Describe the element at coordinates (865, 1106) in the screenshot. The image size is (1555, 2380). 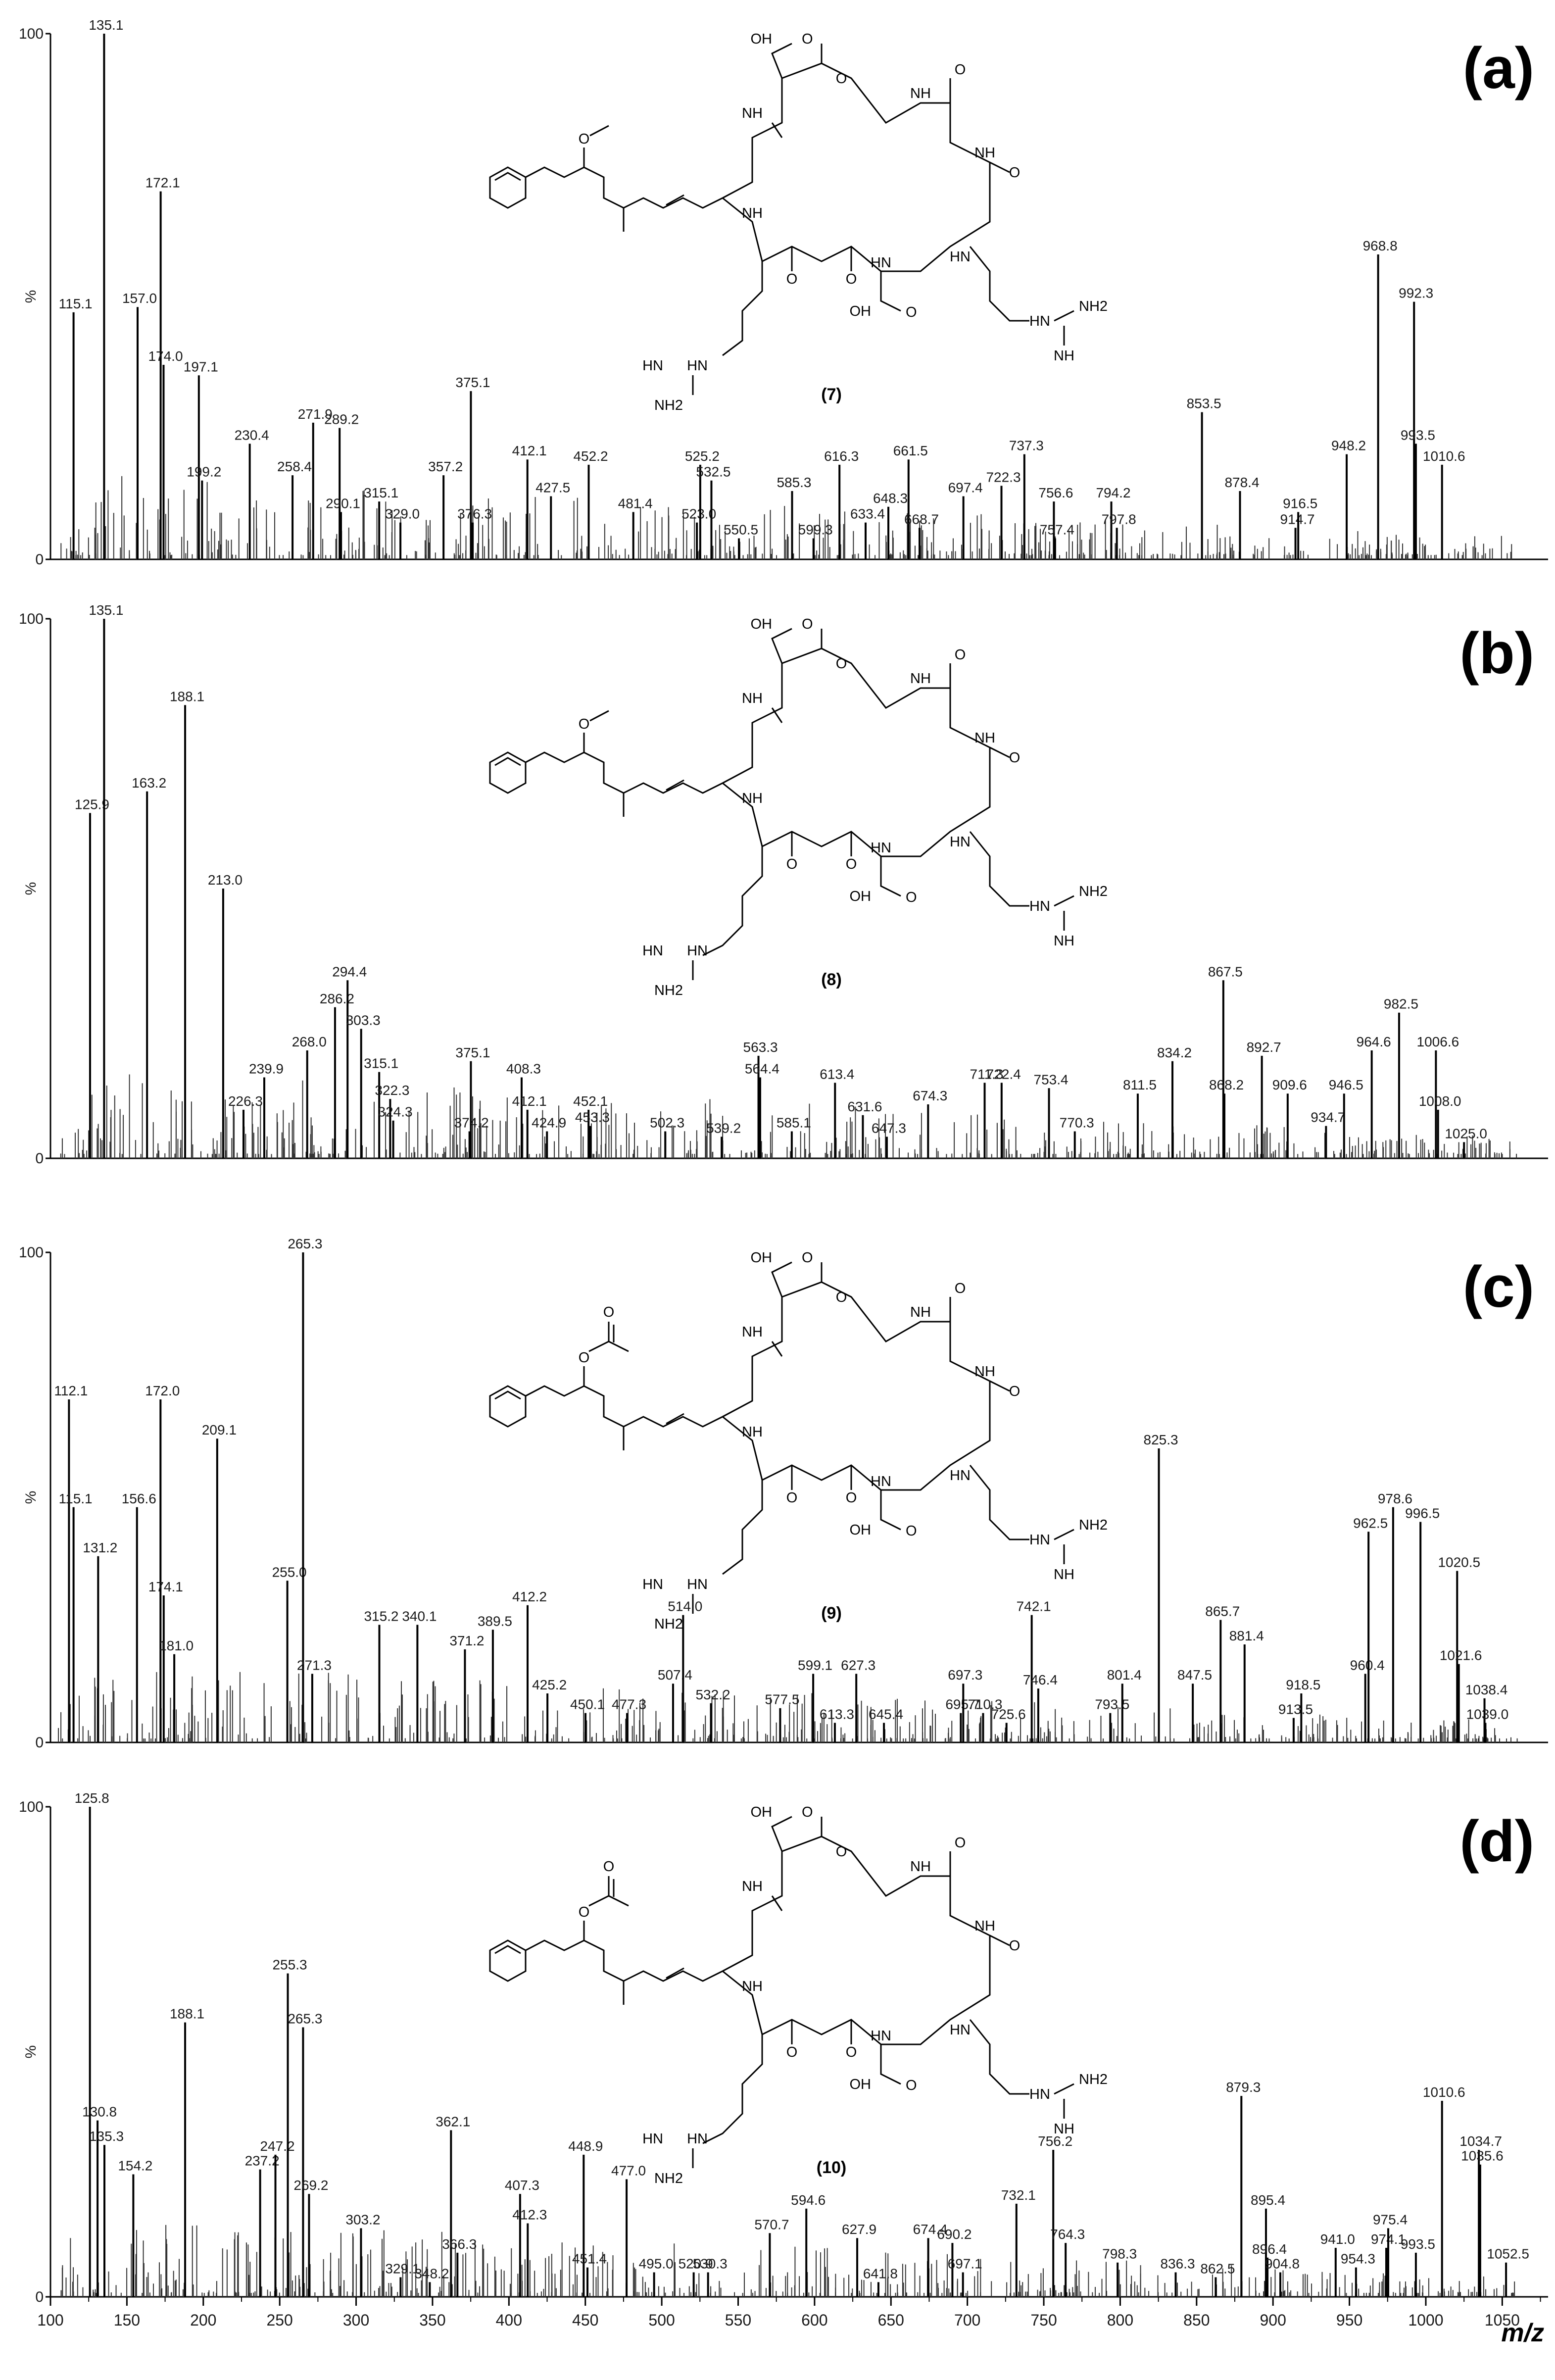
I see `peak-label: 631.6` at that location.